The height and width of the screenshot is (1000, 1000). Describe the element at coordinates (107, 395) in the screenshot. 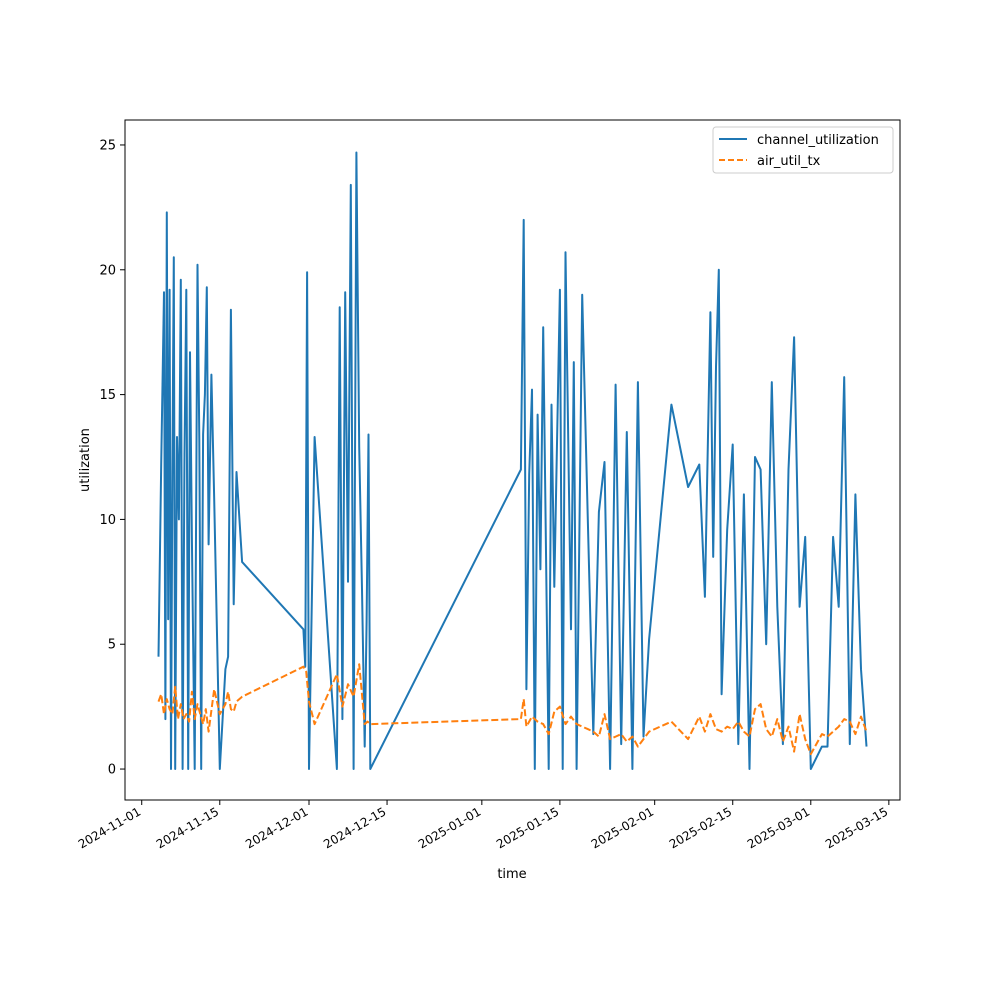

I see `y-tick-label: 15` at that location.